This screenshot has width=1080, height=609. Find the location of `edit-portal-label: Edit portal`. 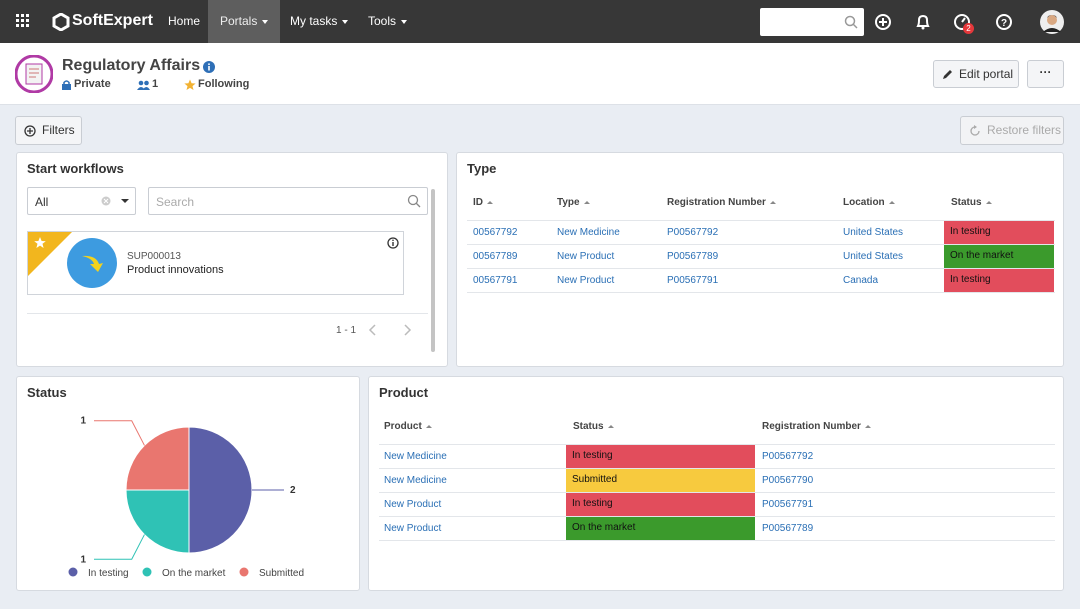

edit-portal-label: Edit portal is located at coordinates (986, 74).